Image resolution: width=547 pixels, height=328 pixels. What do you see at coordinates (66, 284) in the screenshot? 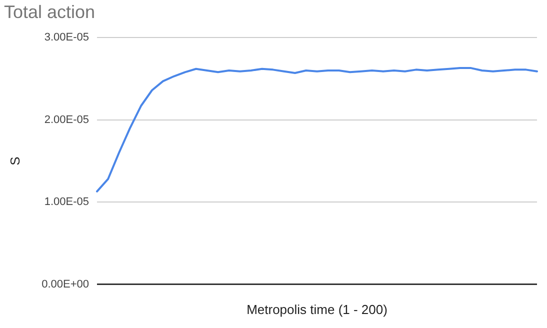
I see `y-tick-label: 0.00E+00` at bounding box center [66, 284].